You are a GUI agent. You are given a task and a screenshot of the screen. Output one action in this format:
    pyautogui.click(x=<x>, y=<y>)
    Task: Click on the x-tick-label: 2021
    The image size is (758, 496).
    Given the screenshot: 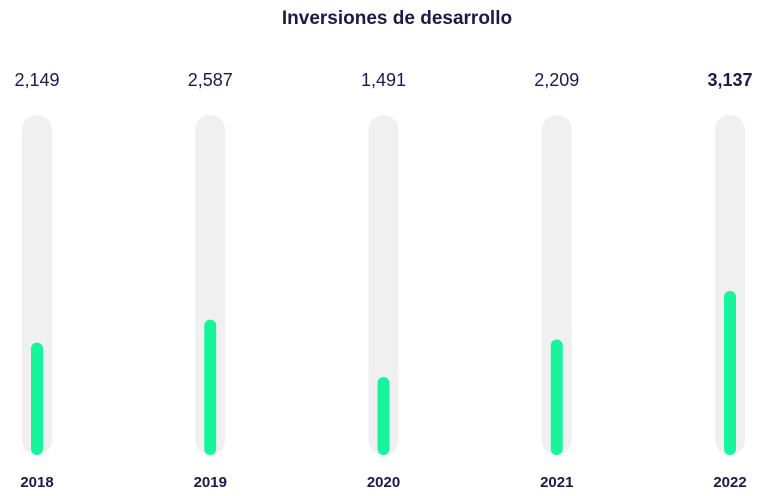 What is the action you would take?
    pyautogui.click(x=556, y=482)
    